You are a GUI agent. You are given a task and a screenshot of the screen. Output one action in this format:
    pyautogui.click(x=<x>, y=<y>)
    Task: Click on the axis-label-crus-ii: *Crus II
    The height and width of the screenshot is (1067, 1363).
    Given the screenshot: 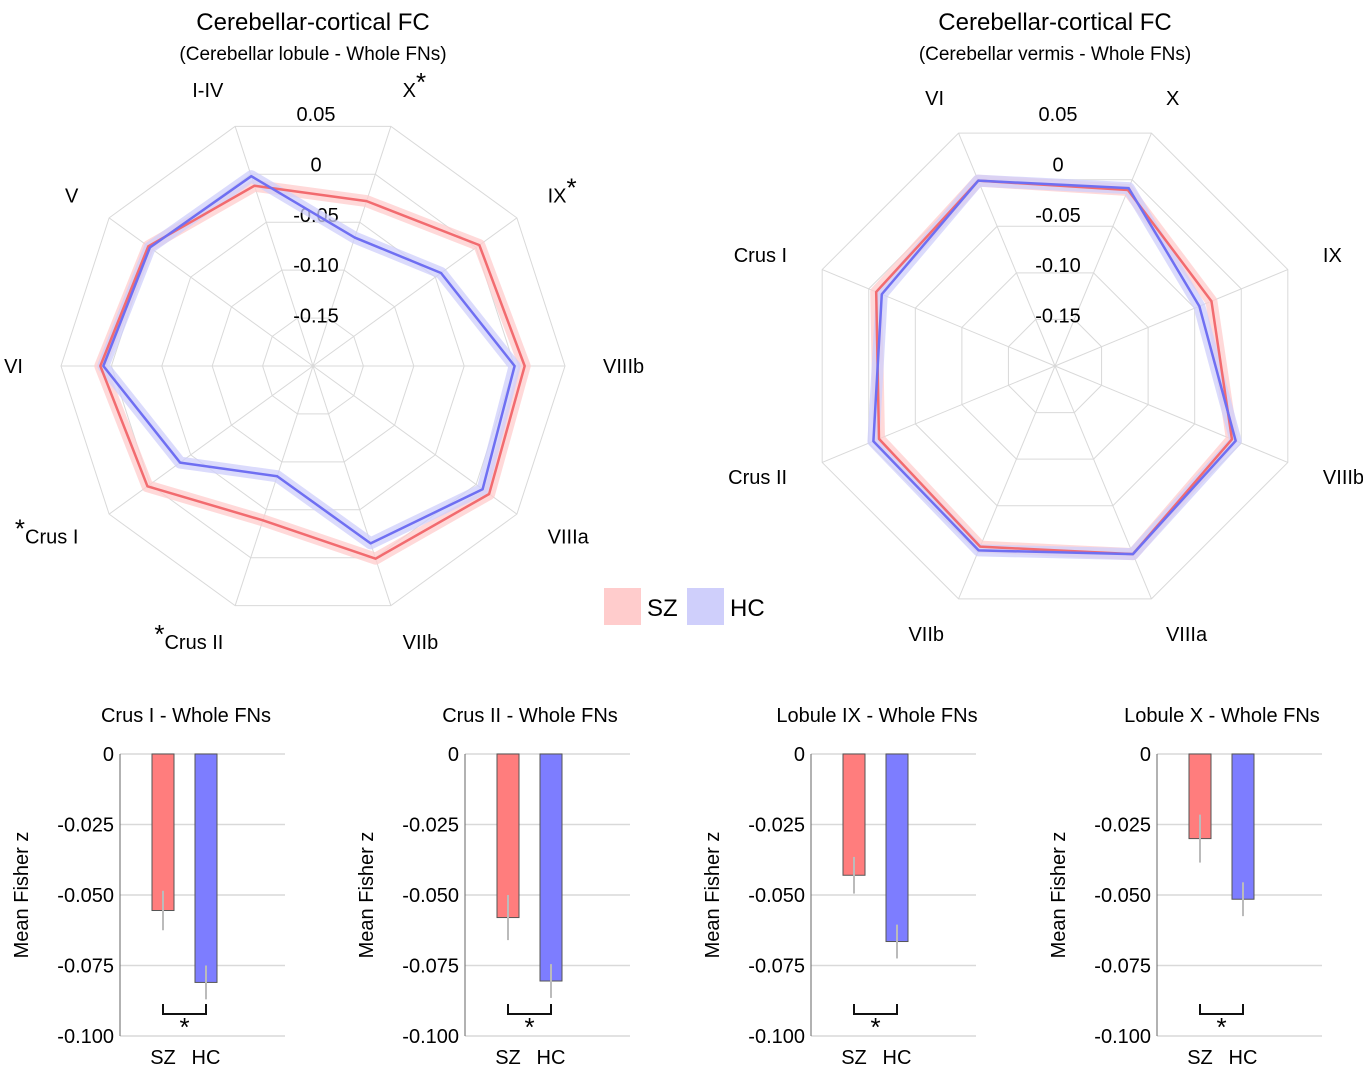 What is the action you would take?
    pyautogui.click(x=188, y=636)
    